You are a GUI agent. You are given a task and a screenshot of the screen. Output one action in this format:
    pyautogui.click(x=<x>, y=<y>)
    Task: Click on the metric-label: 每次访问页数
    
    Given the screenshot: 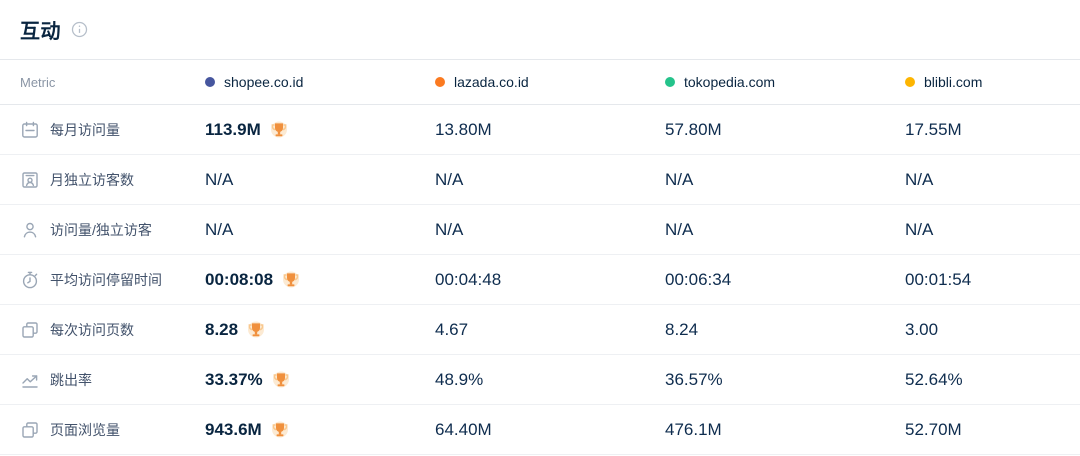 What is the action you would take?
    pyautogui.click(x=92, y=329)
    